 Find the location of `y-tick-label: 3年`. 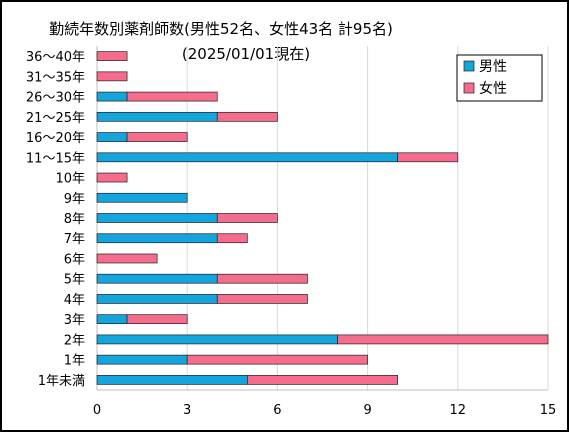

y-tick-label: 3年 is located at coordinates (74, 320).